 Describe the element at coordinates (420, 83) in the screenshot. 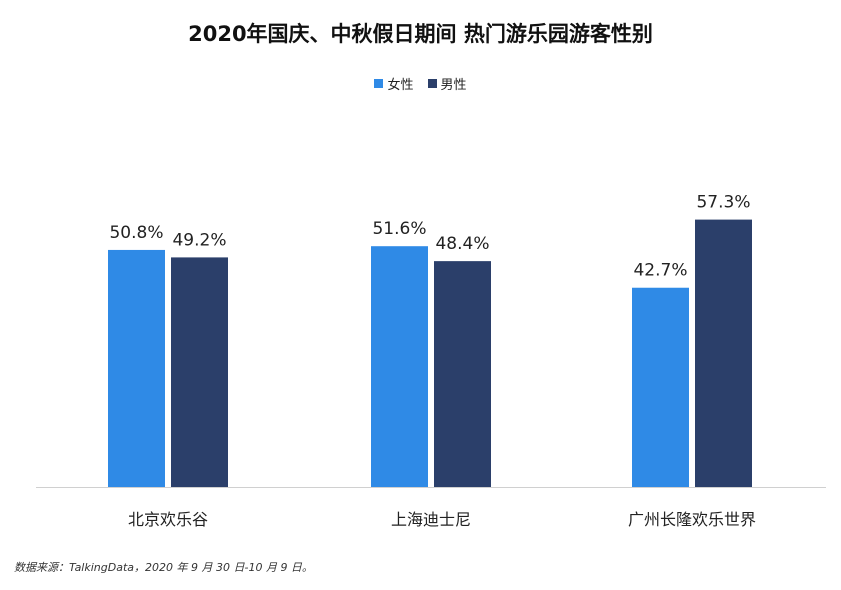

I see `legend: 女性 男性` at that location.